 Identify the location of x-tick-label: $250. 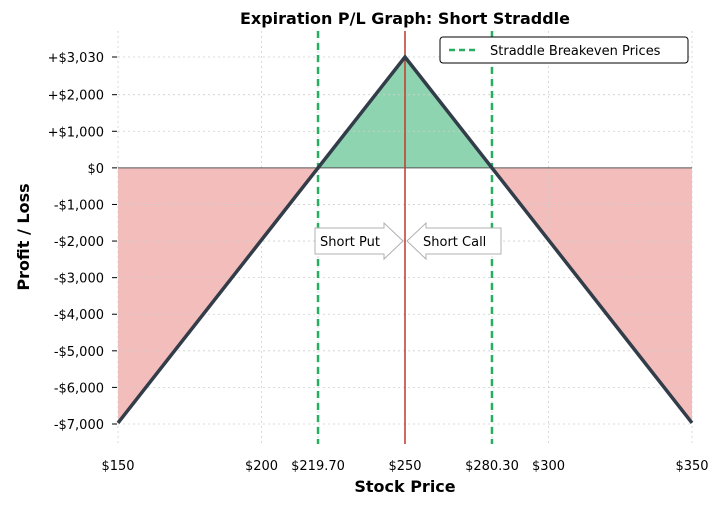
(404, 466).